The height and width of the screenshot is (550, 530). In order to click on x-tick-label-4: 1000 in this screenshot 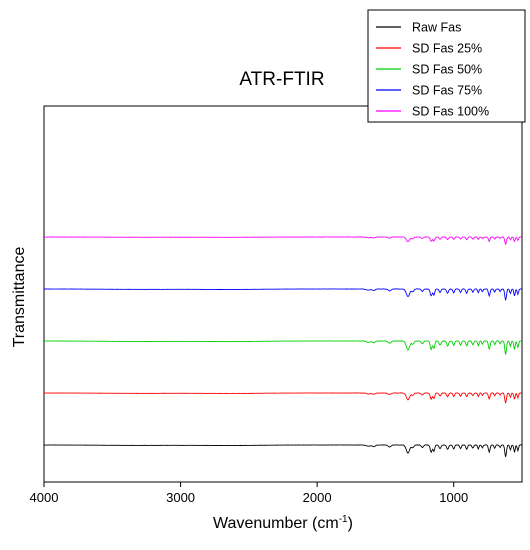, I will do `click(453, 497)`.